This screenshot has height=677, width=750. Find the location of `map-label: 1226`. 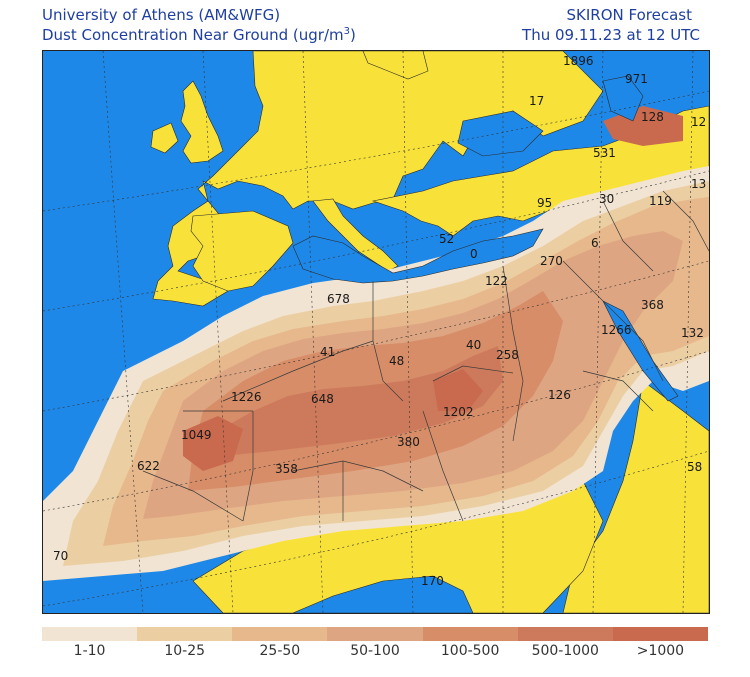

map-label: 1226 is located at coordinates (246, 397).